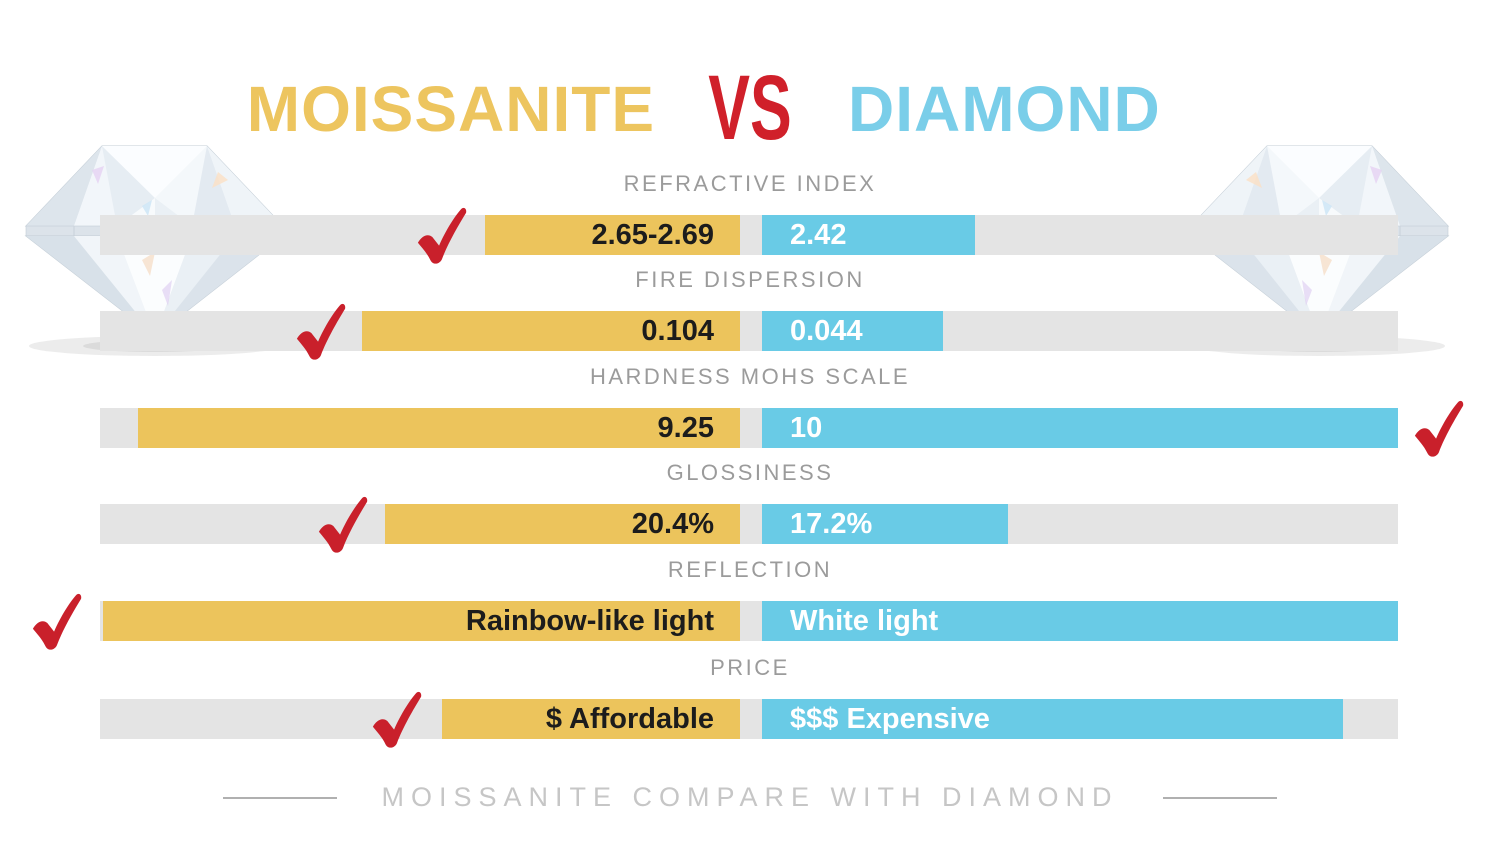 The image size is (1500, 850). Describe the element at coordinates (750, 410) in the screenshot. I see `comparison-row: HARDNESS MOHS SCALE 9.25 10` at that location.